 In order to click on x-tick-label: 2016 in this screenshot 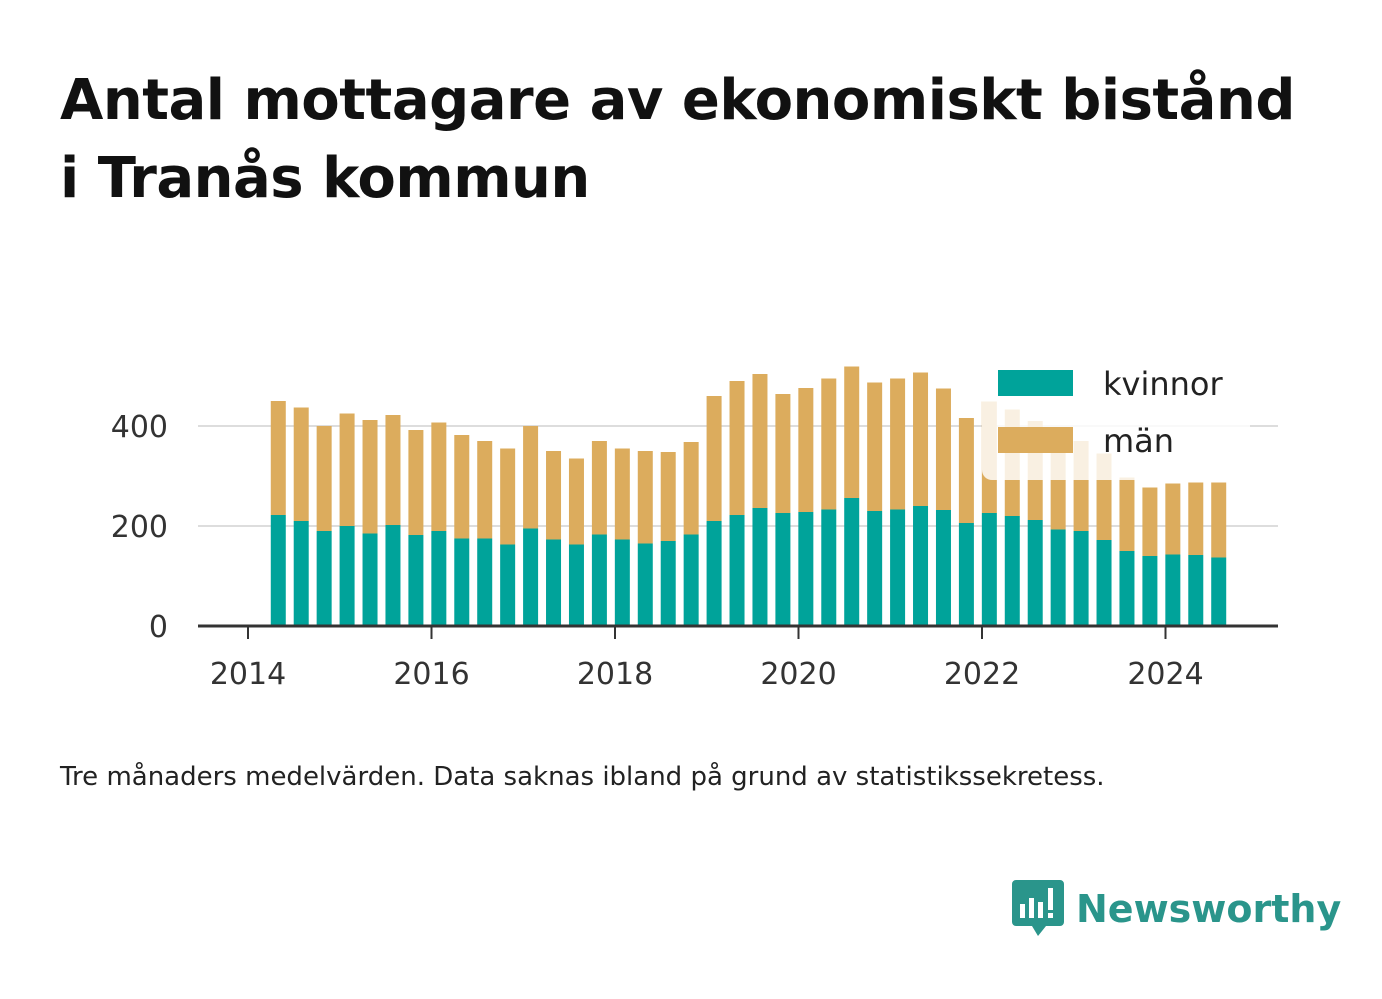, I will do `click(431, 674)`.